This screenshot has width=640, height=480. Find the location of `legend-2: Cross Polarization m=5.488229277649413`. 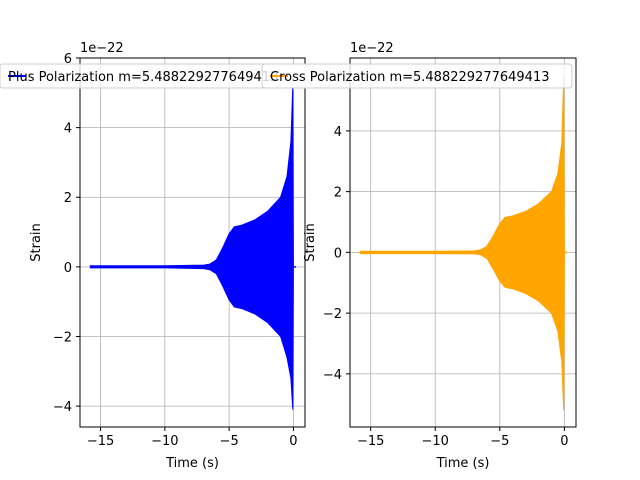

legend-2: Cross Polarization m=5.488229277649413 is located at coordinates (417, 76).